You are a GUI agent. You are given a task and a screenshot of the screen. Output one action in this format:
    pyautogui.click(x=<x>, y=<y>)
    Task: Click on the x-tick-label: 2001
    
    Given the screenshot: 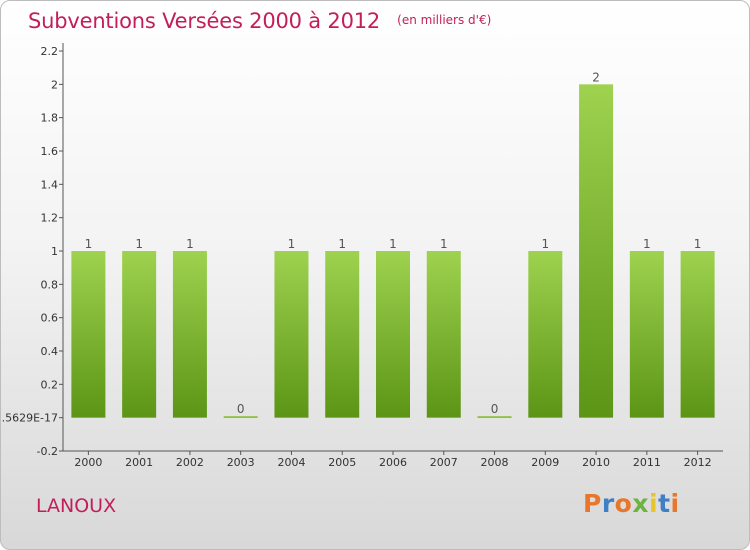 What is the action you would take?
    pyautogui.click(x=139, y=462)
    